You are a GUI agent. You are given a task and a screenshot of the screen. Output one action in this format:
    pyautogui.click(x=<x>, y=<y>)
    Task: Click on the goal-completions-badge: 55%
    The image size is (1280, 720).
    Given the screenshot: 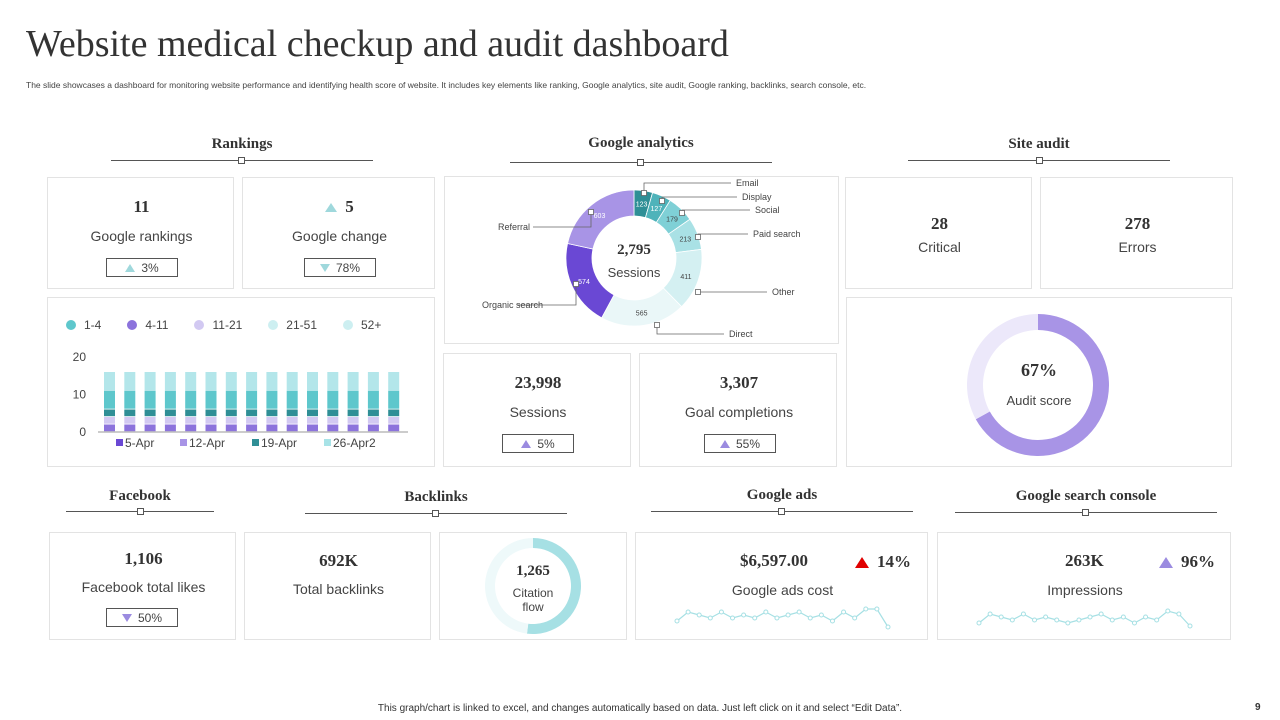 What is the action you would take?
    pyautogui.click(x=740, y=443)
    